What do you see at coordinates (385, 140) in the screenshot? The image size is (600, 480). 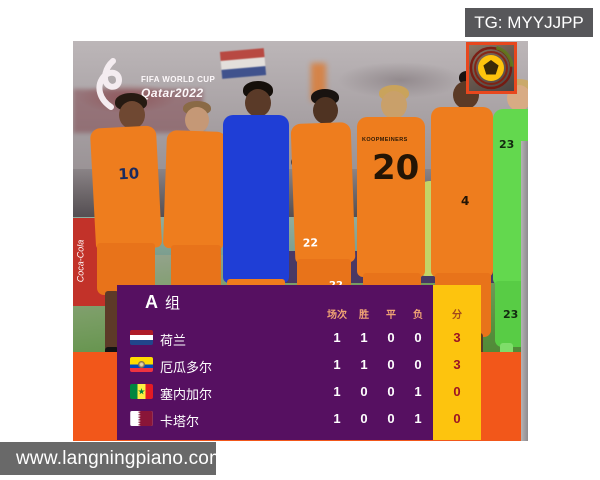 I see `jersey-name: KOOPMEINERS` at bounding box center [385, 140].